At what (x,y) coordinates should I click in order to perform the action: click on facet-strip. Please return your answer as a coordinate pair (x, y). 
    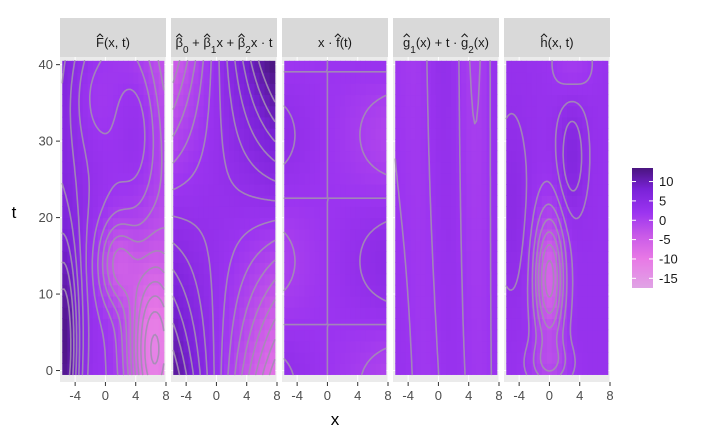
    Looking at the image, I should click on (113, 37).